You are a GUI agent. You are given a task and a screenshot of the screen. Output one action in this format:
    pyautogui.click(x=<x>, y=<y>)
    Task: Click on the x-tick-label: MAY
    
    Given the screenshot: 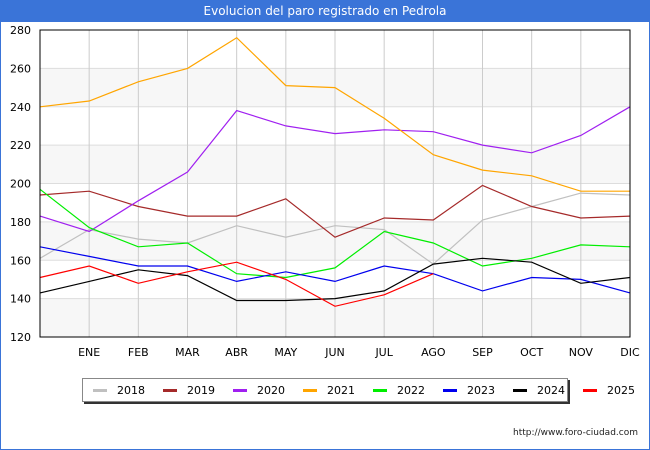 What is the action you would take?
    pyautogui.click(x=285, y=352)
    